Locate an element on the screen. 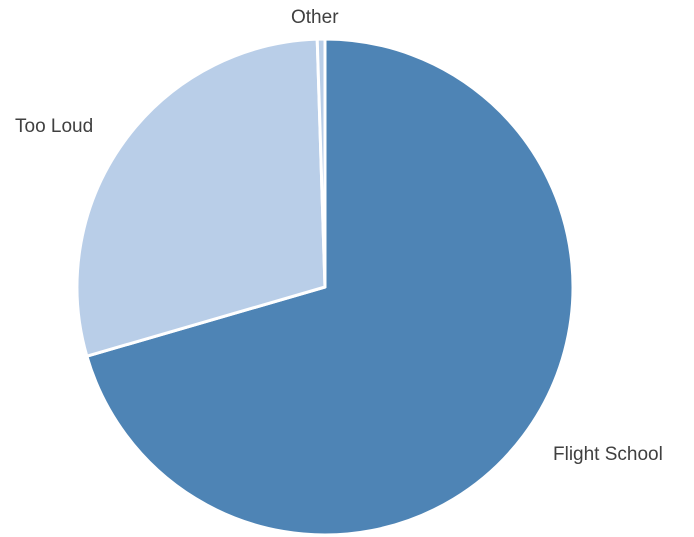 Image resolution: width=694 pixels, height=537 pixels. slice-label-flight-school: Flight School is located at coordinates (608, 454).